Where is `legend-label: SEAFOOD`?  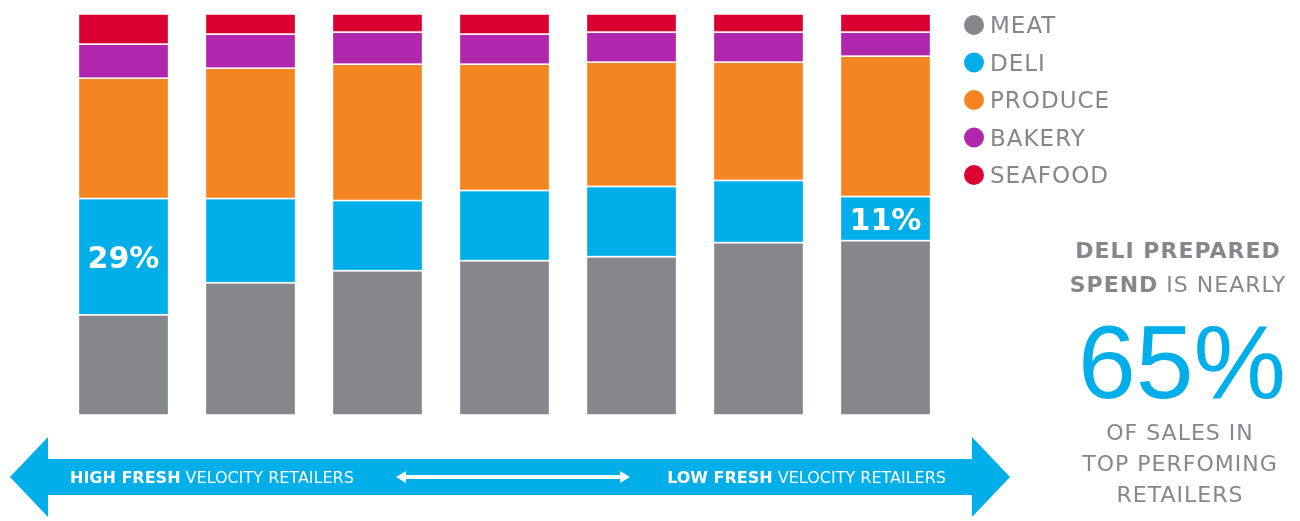 legend-label: SEAFOOD is located at coordinates (1050, 175).